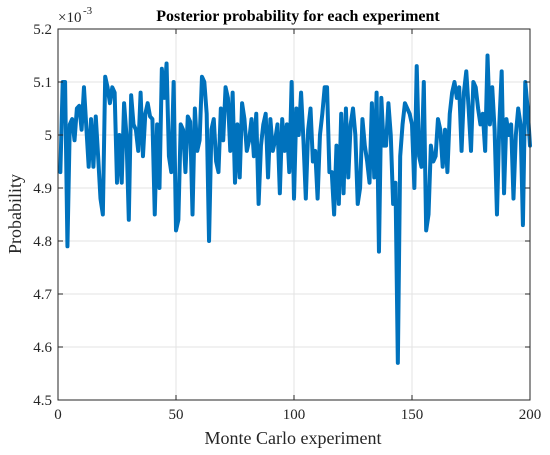 This screenshot has height=455, width=550. I want to click on y-tick-label: 4.5, so click(42, 401).